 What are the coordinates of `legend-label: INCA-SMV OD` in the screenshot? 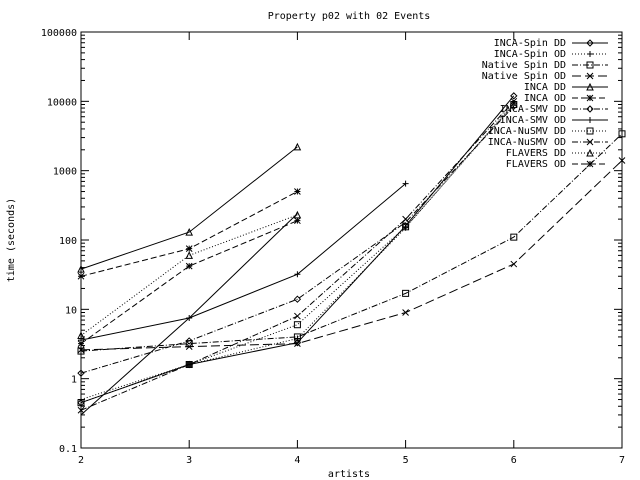 It's located at (533, 120).